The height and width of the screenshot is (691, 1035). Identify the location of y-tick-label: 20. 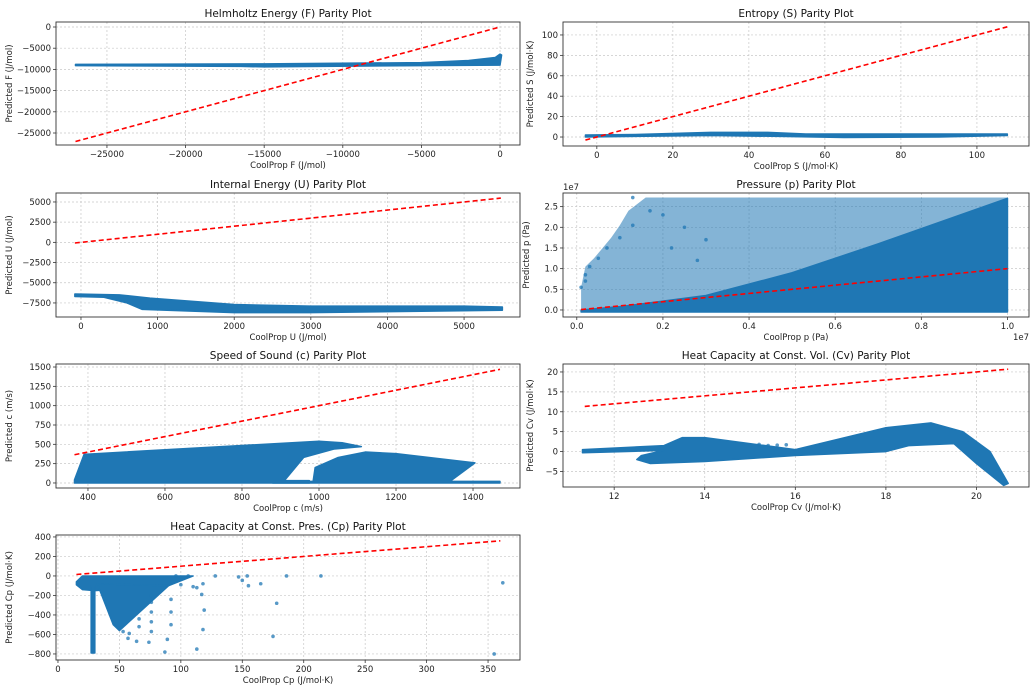
(552, 118).